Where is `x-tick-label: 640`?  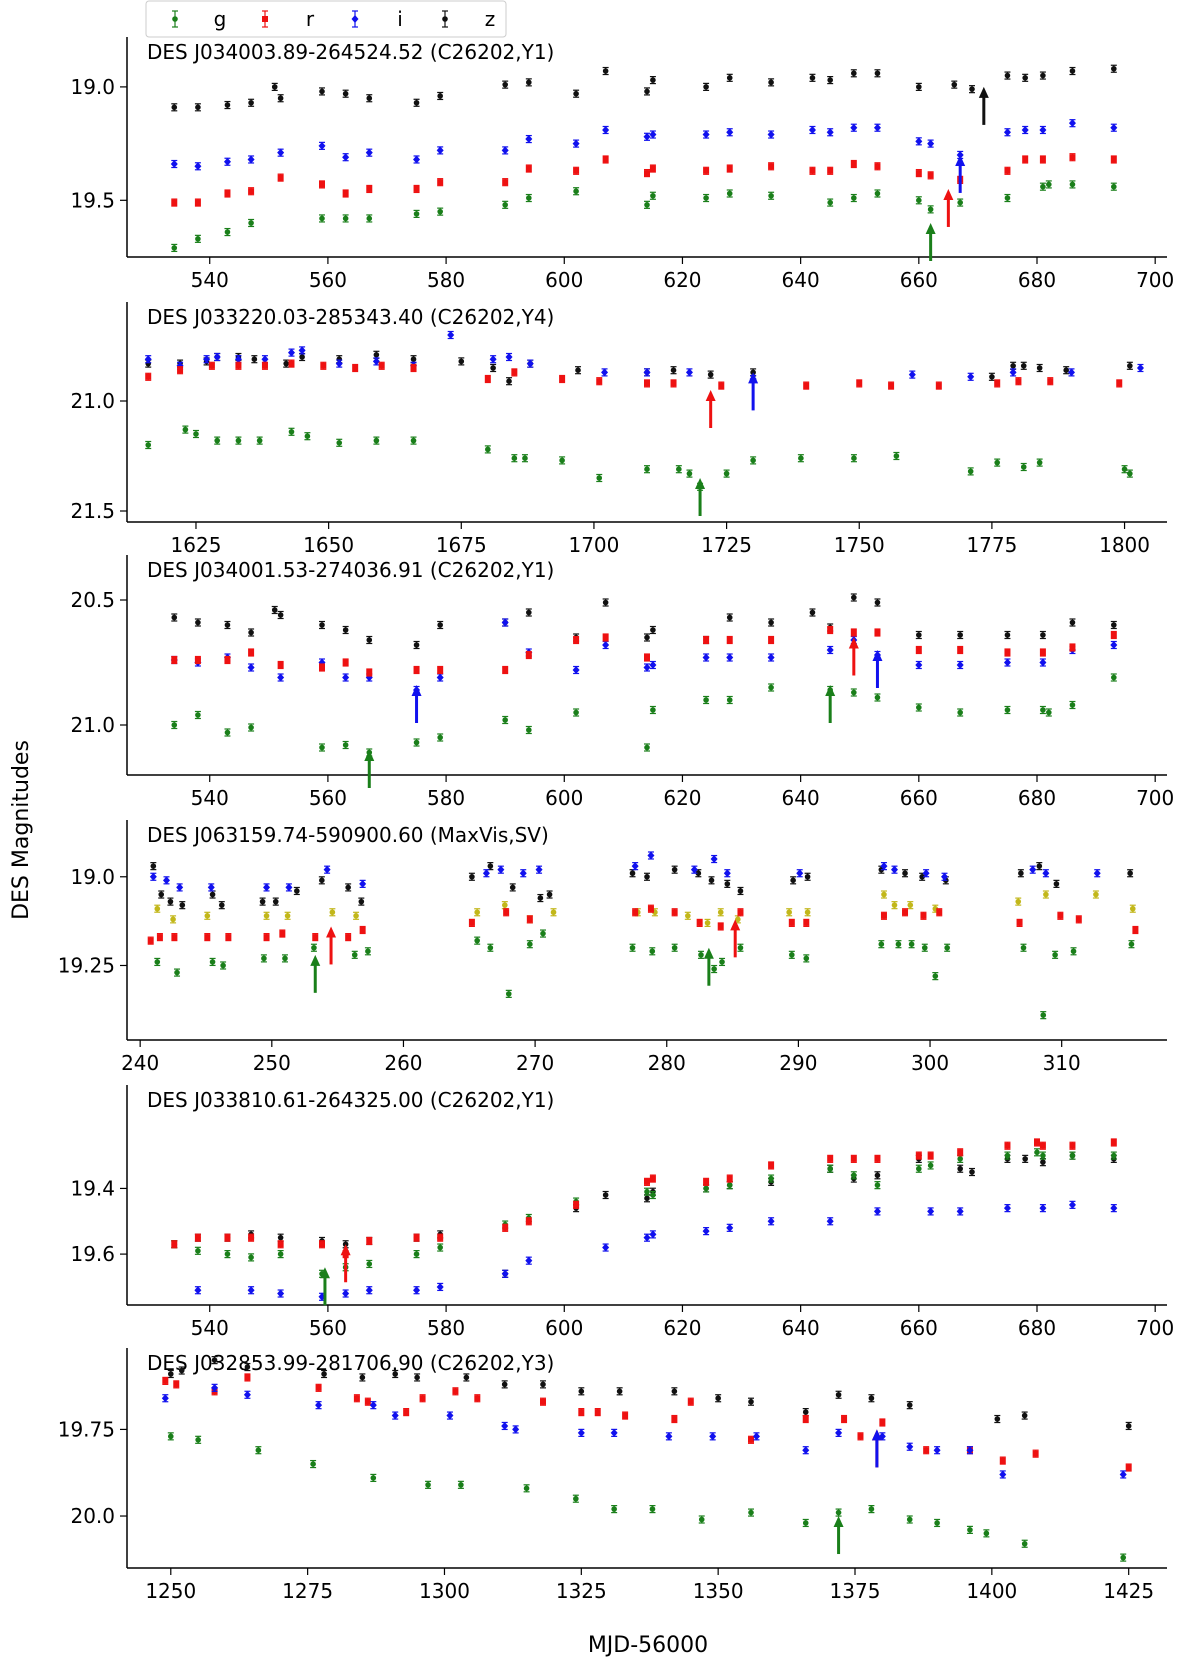
x-tick-label: 640 is located at coordinates (801, 280).